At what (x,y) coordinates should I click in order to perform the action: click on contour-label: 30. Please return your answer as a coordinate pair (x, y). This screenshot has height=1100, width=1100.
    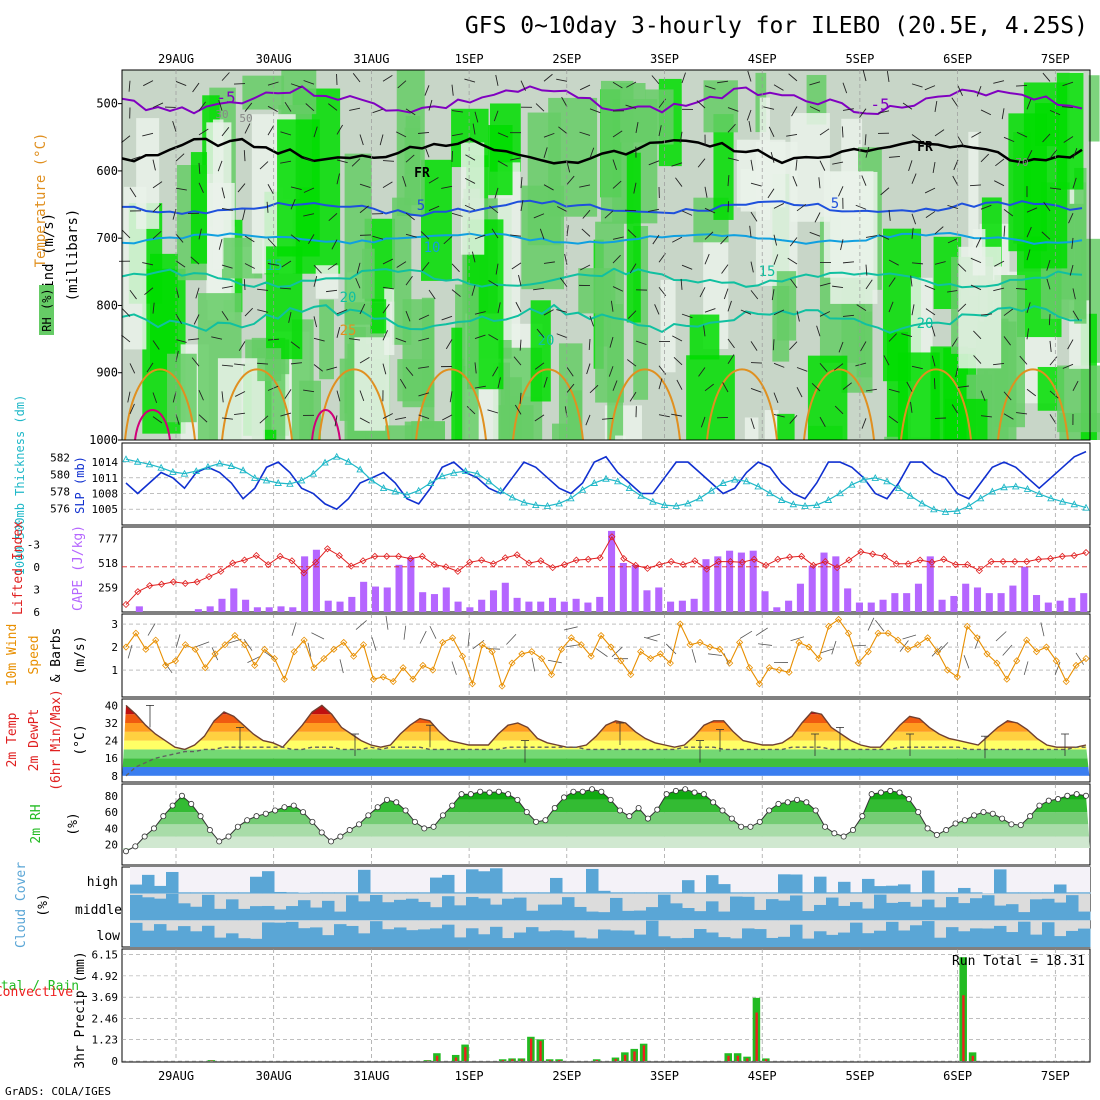
    Looking at the image, I should click on (221, 114).